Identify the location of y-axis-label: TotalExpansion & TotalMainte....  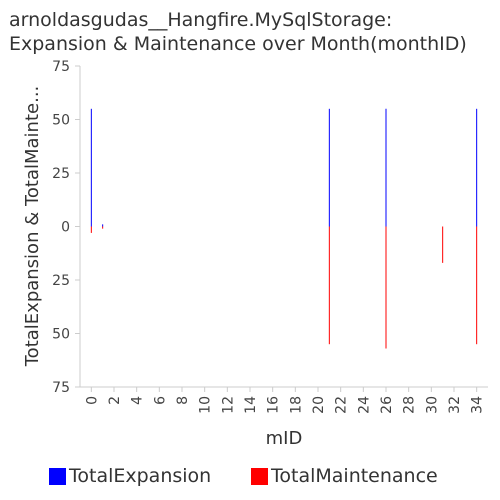
(32, 227).